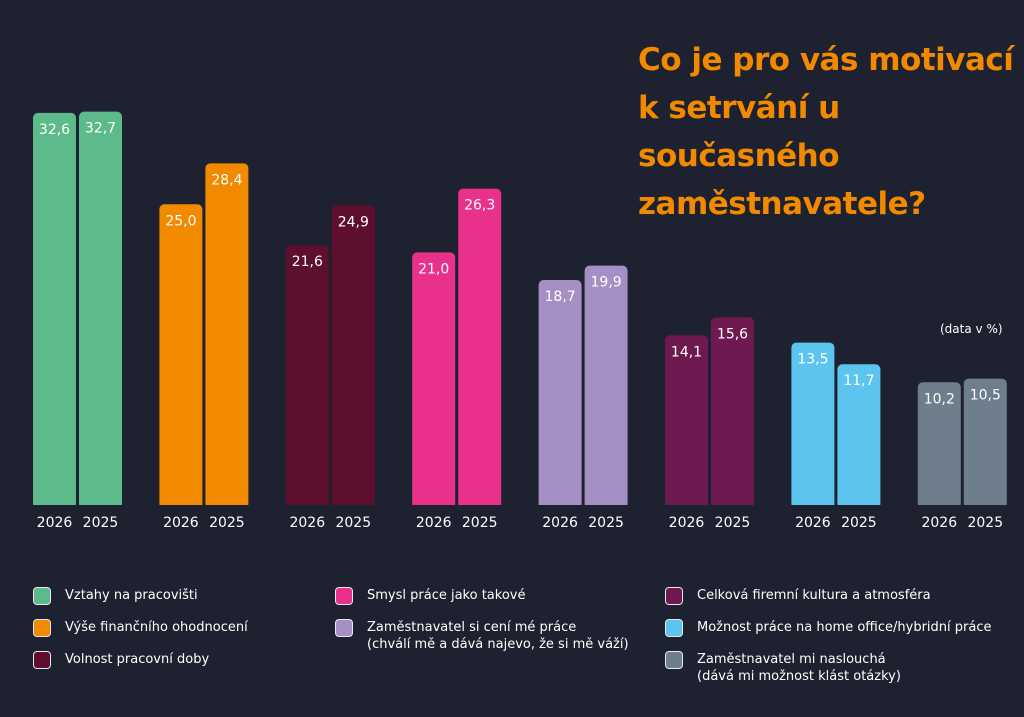 The image size is (1024, 717). I want to click on data-label: 15,6, so click(732, 334).